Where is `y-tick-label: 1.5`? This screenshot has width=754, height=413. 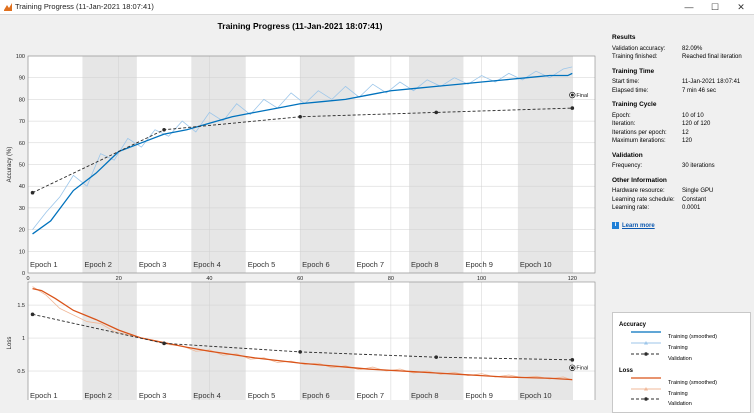 y-tick-label: 1.5 is located at coordinates (21, 306).